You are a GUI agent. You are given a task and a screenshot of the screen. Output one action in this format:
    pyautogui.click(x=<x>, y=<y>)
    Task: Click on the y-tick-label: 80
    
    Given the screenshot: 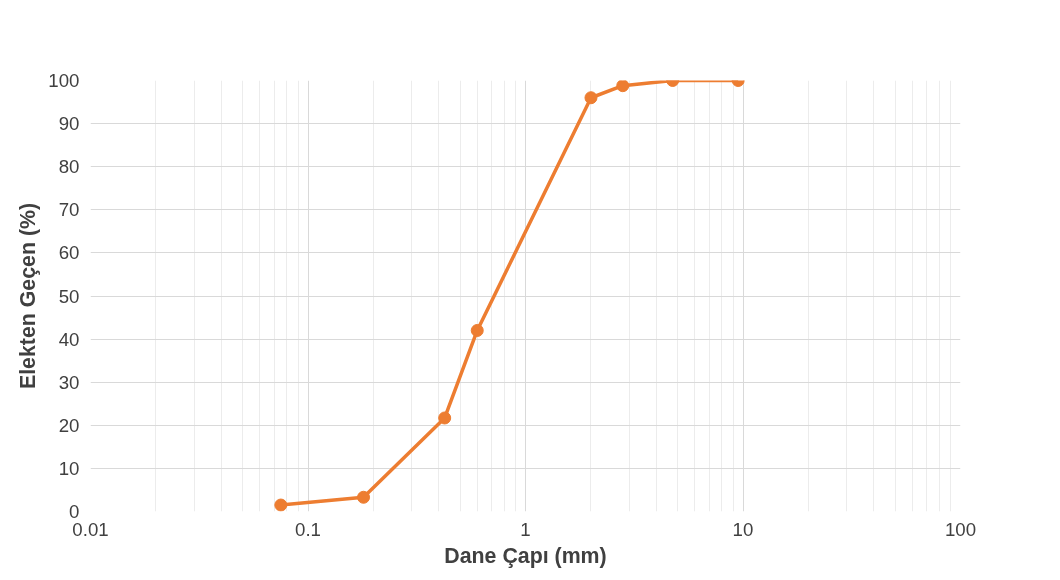 What is the action you would take?
    pyautogui.click(x=69, y=167)
    